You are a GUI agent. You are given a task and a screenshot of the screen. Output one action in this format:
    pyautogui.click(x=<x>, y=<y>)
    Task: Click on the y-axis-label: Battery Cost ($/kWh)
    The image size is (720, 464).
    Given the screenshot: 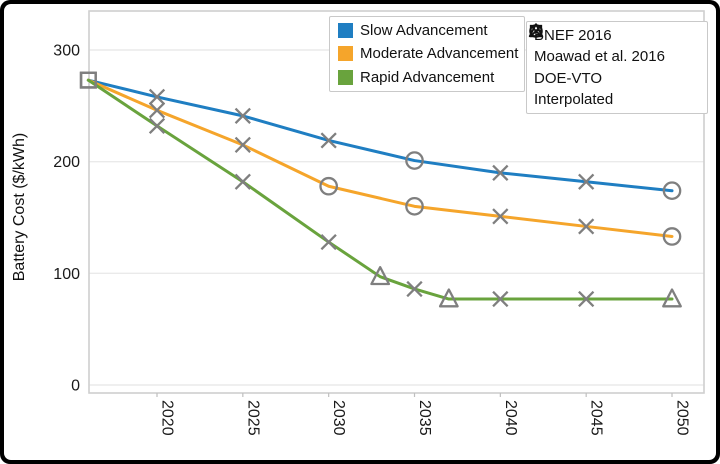 What is the action you would take?
    pyautogui.click(x=19, y=207)
    